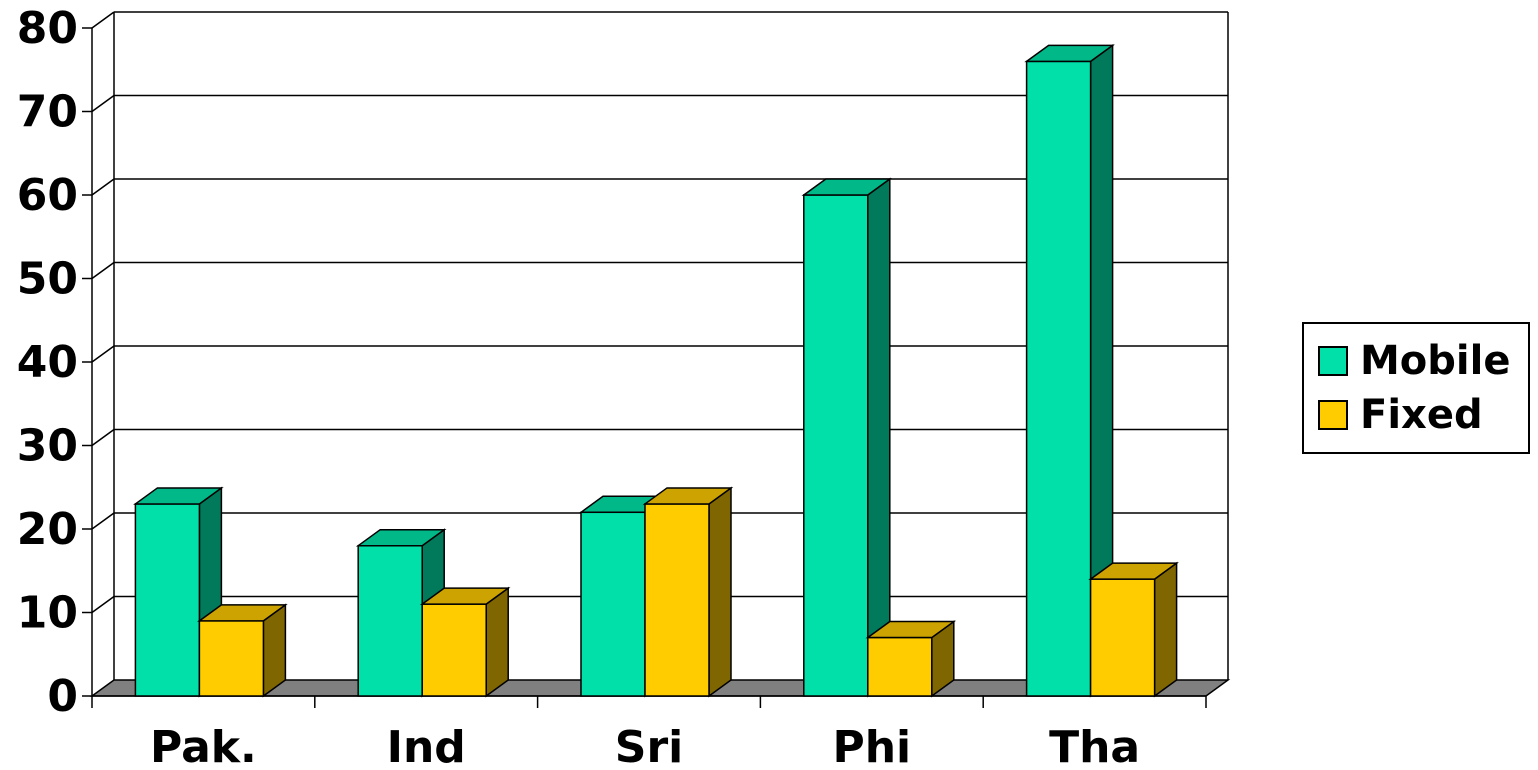 Image resolution: width=1538 pixels, height=770 pixels. I want to click on y-tick-label-80: 80, so click(47, 28).